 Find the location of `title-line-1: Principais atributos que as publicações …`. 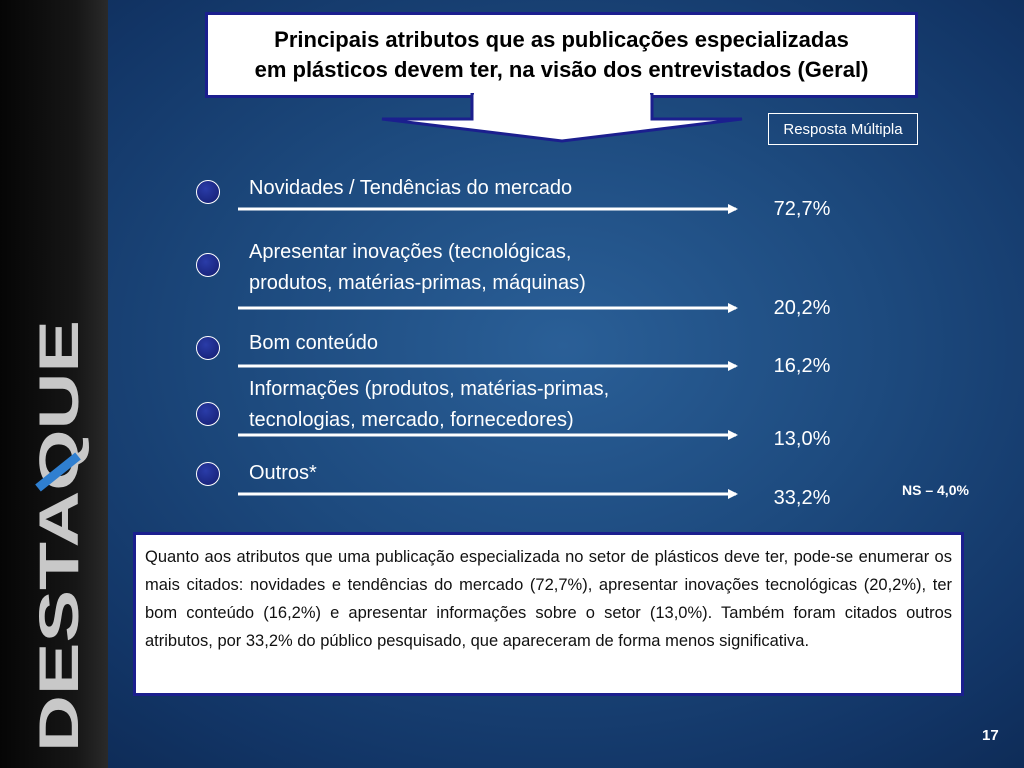

title-line-1: Principais atributos que as publicações … is located at coordinates (561, 39).